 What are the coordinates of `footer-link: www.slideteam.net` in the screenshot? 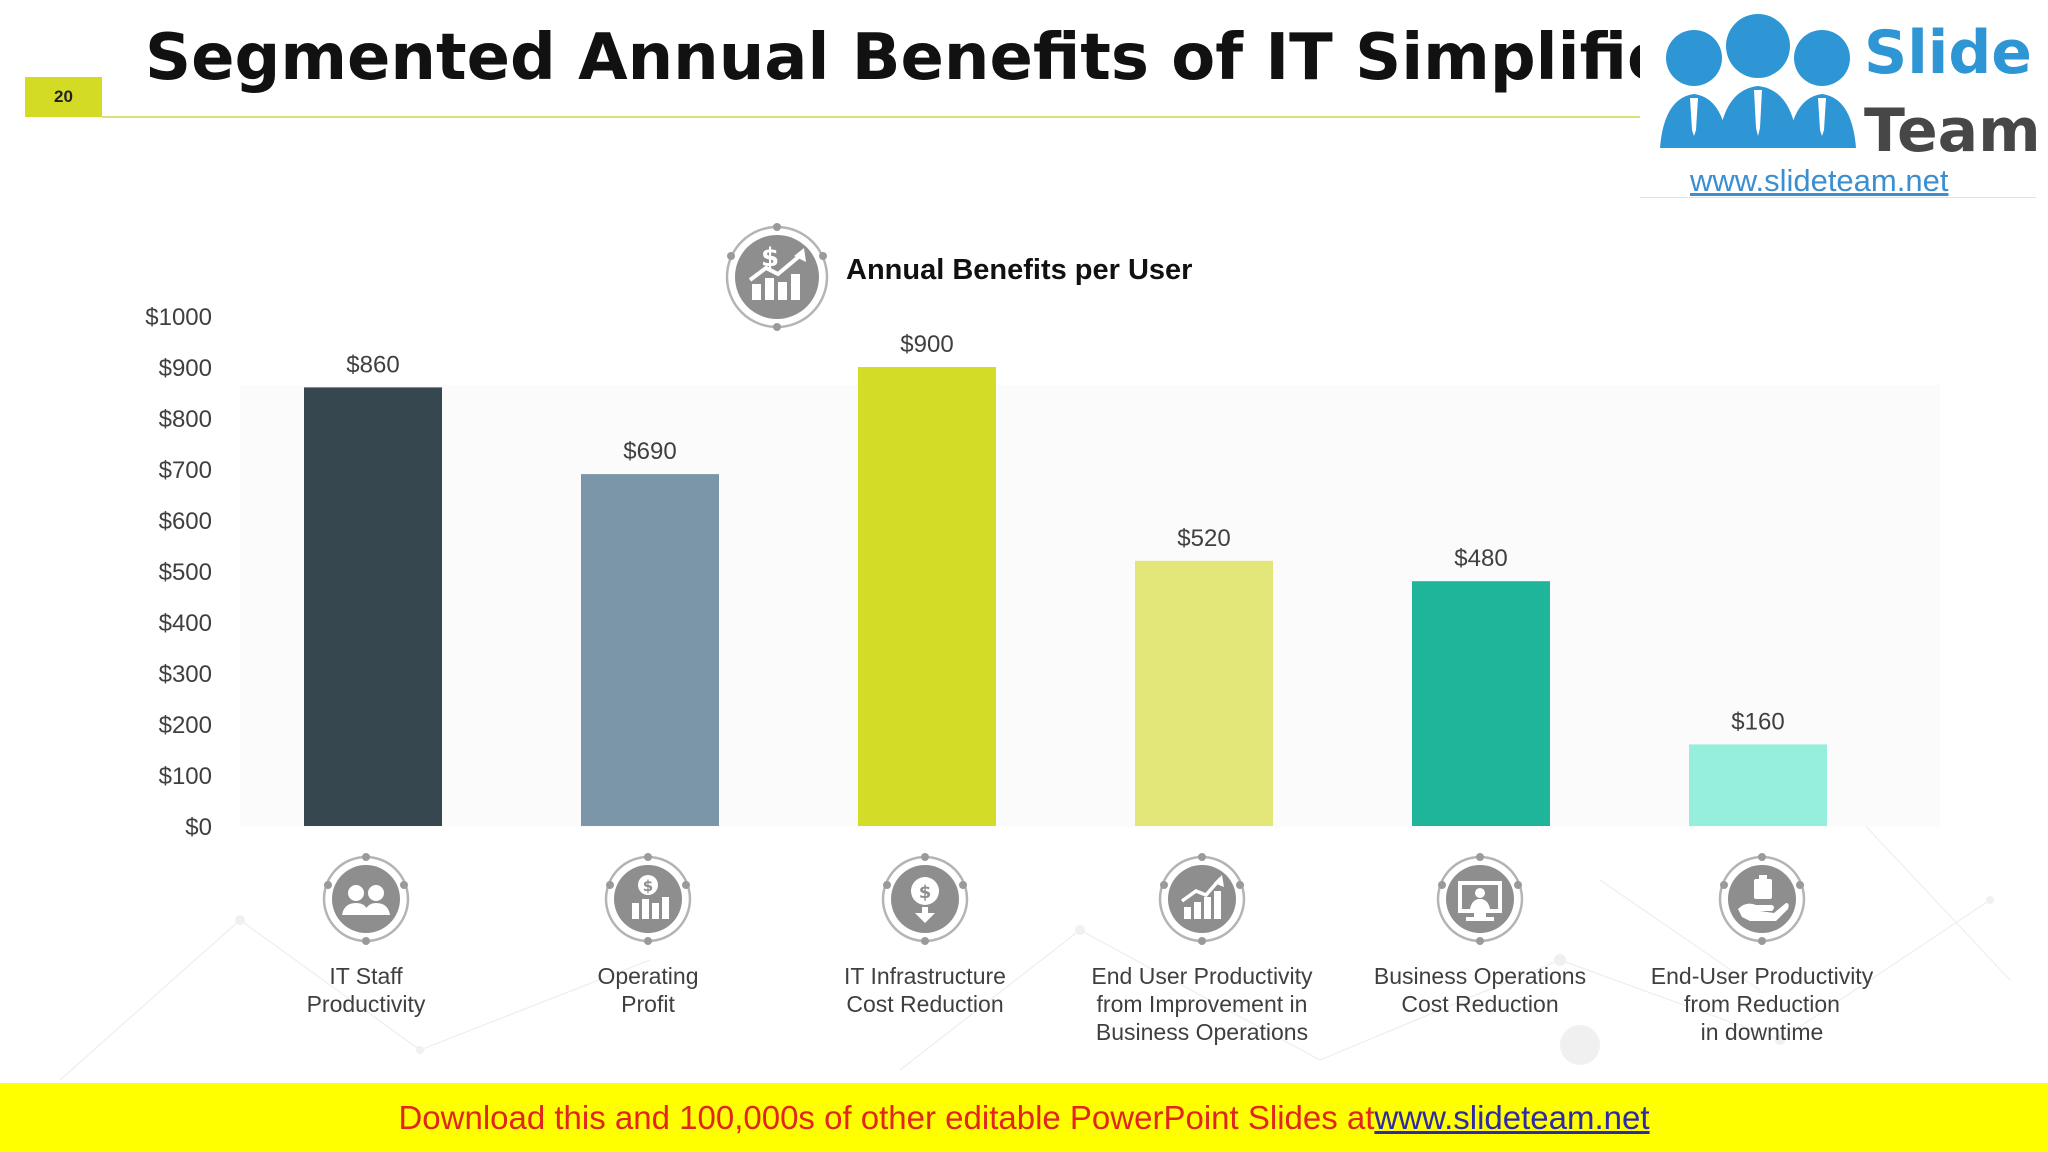 It's located at (1512, 1117).